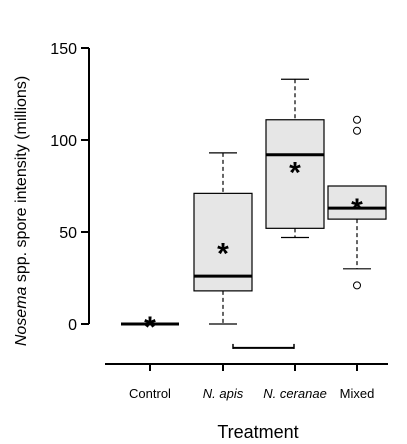 The width and height of the screenshot is (407, 444). What do you see at coordinates (263, 346) in the screenshot?
I see `significance-bar-group` at bounding box center [263, 346].